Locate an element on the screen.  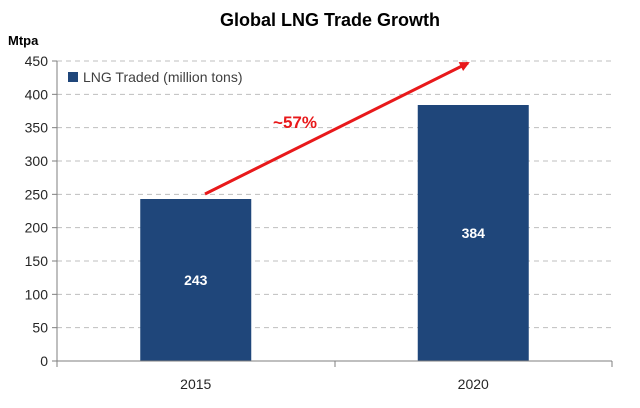
y-axis-tick-label: 200 is located at coordinates (37, 228).